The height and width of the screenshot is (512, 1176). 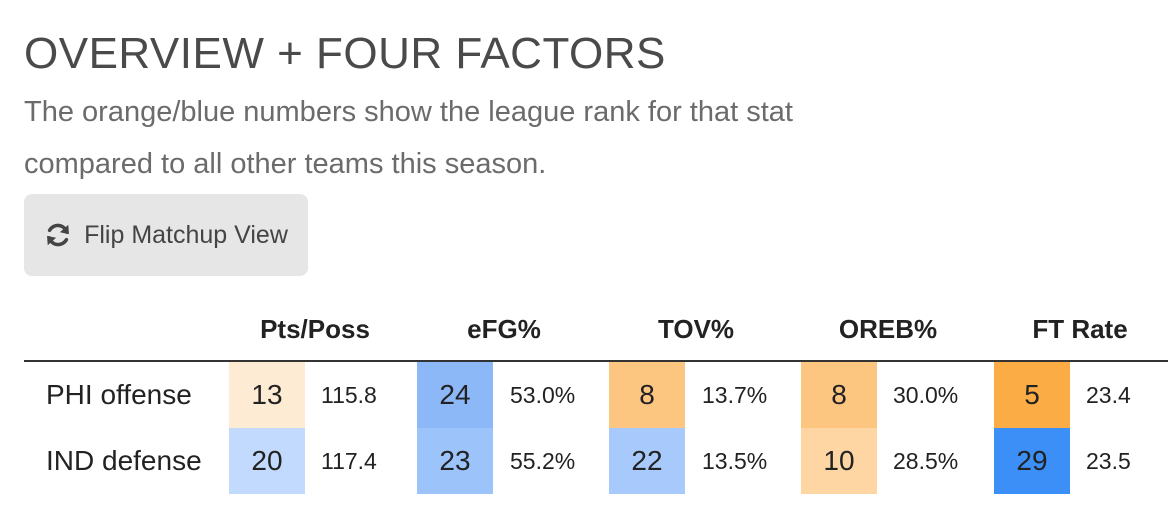 I want to click on column-header-ft-rate: FT Rate, so click(x=1080, y=329).